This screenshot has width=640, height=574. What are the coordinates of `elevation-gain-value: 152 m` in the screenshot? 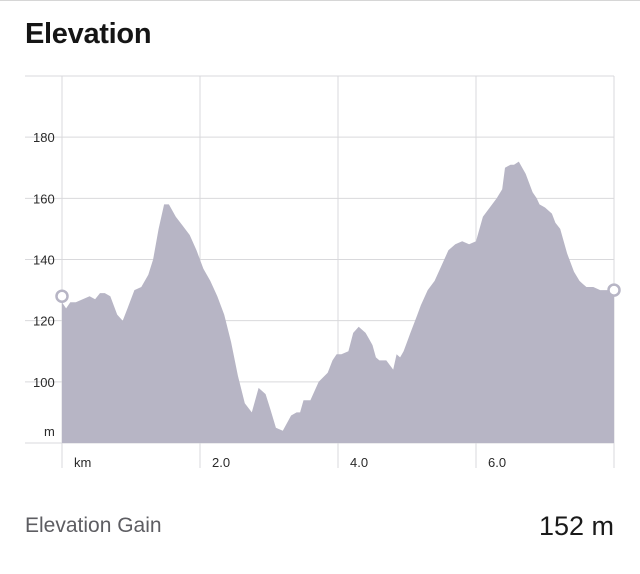 It's located at (576, 525).